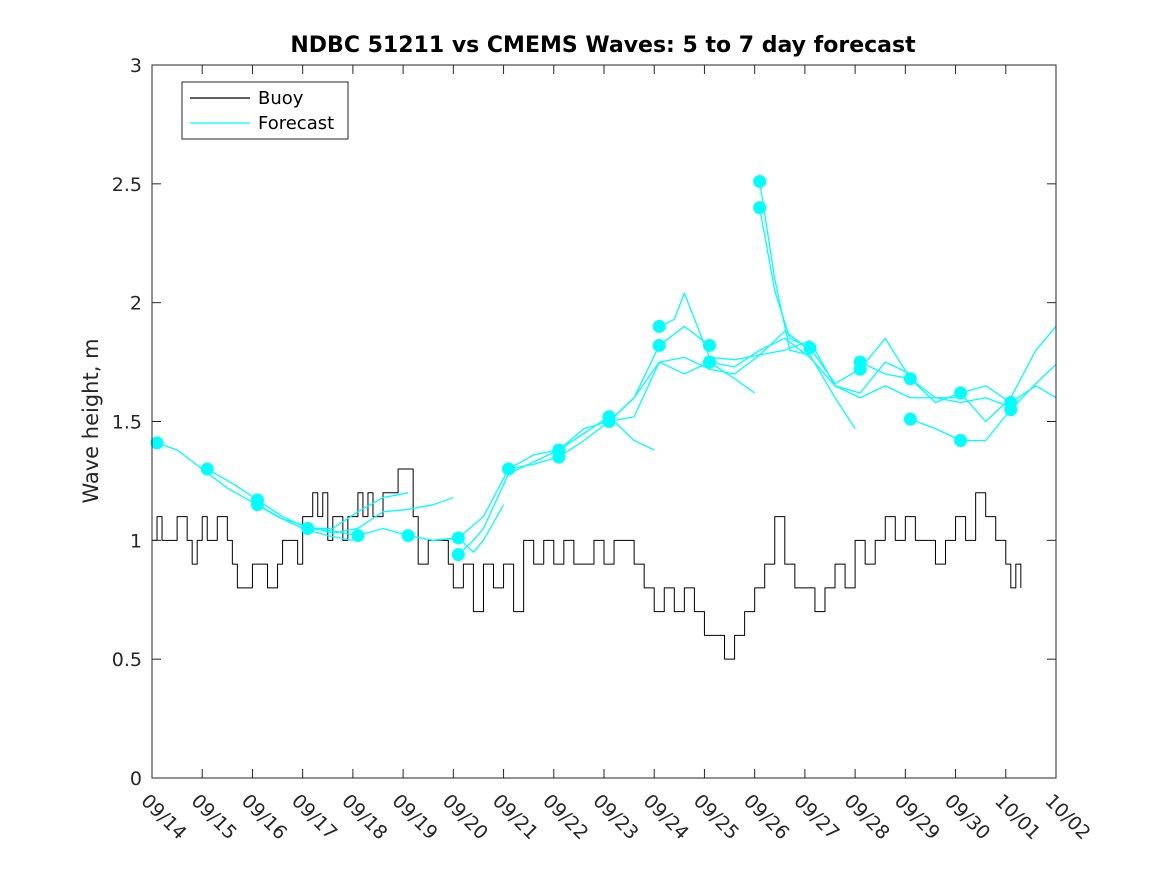  What do you see at coordinates (364, 817) in the screenshot?
I see `x-tick-label-4: 09/18` at bounding box center [364, 817].